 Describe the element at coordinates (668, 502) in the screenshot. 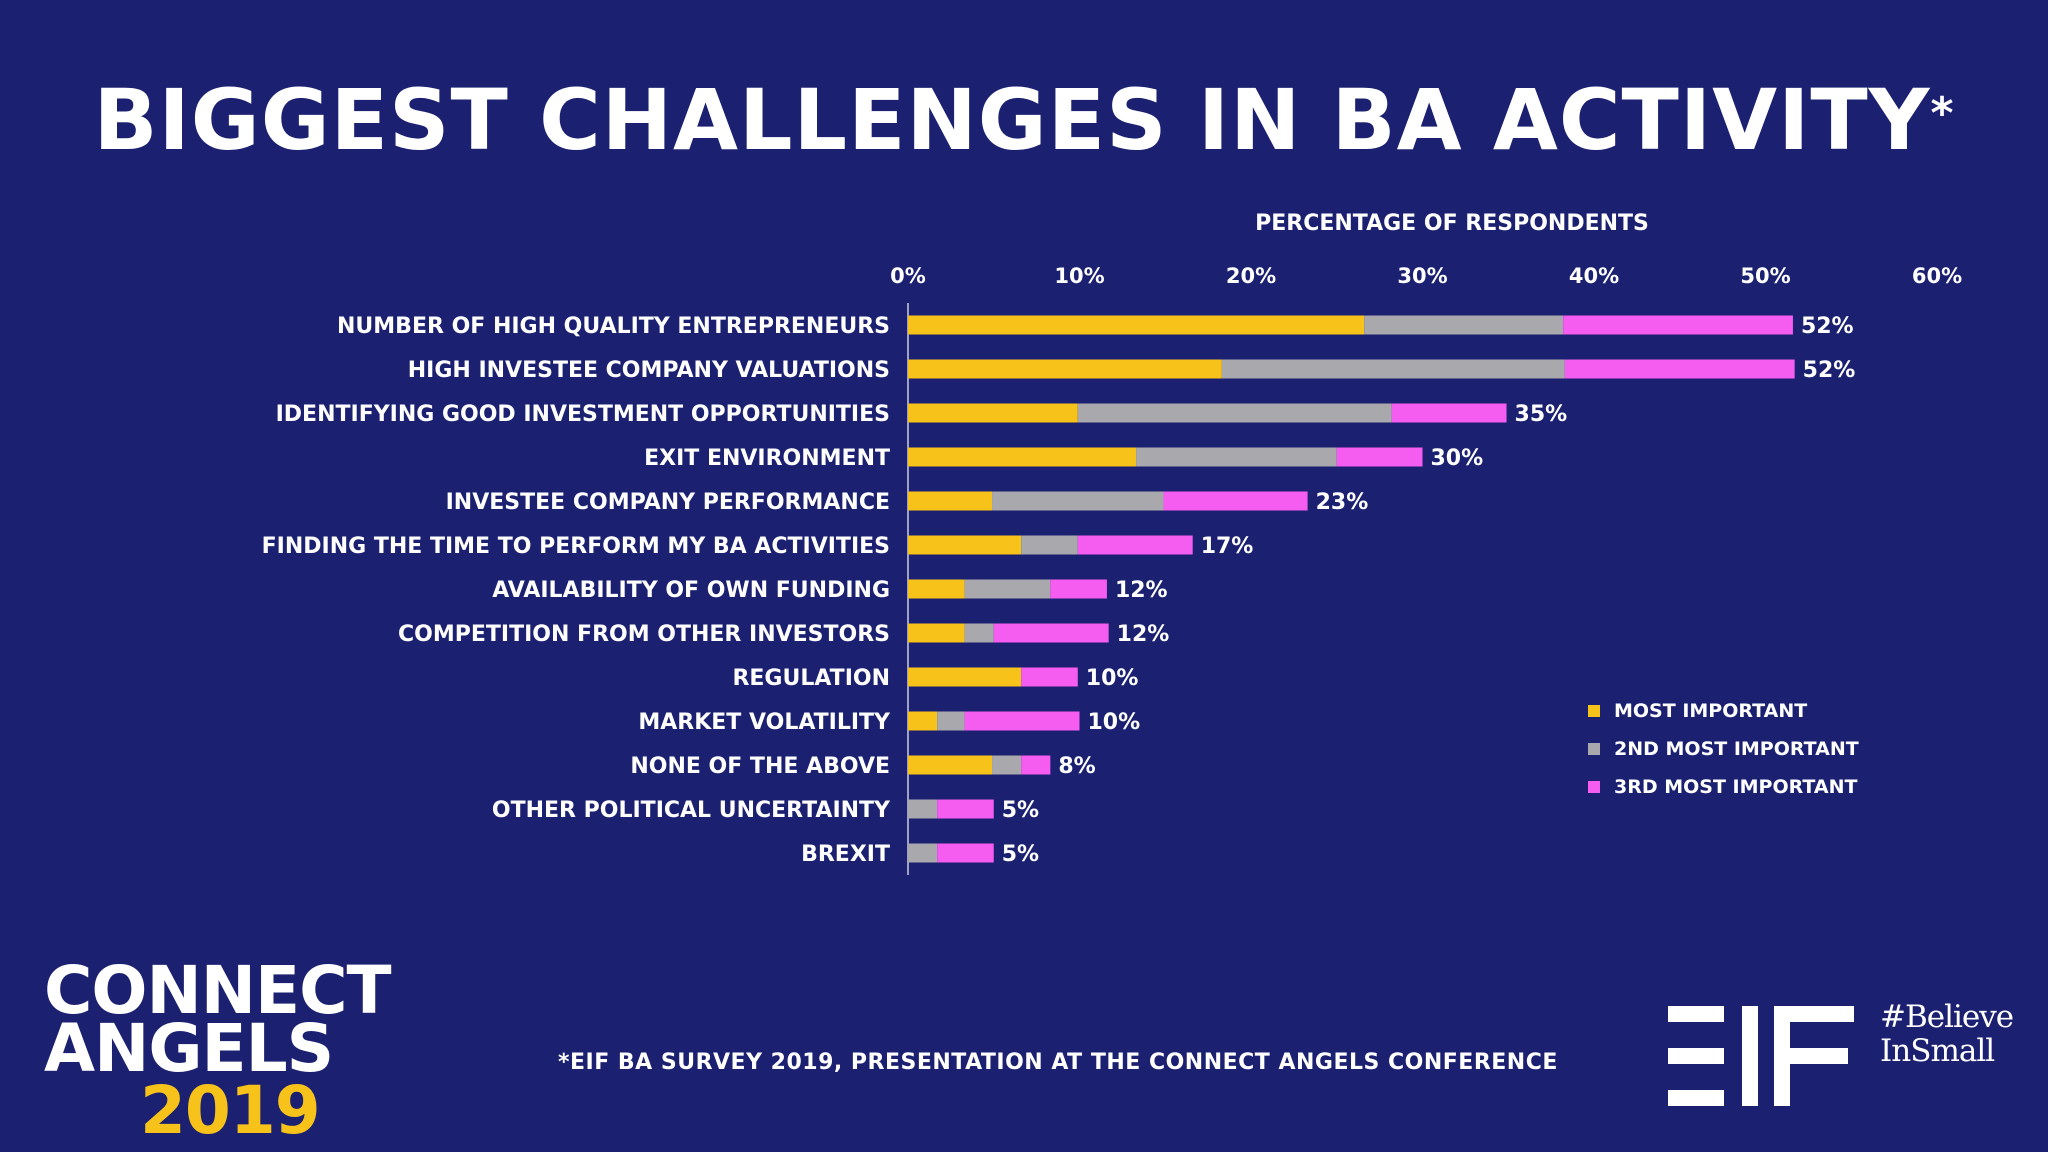

I see `category-label: INVESTEE COMPANY PERFORMANCE` at that location.